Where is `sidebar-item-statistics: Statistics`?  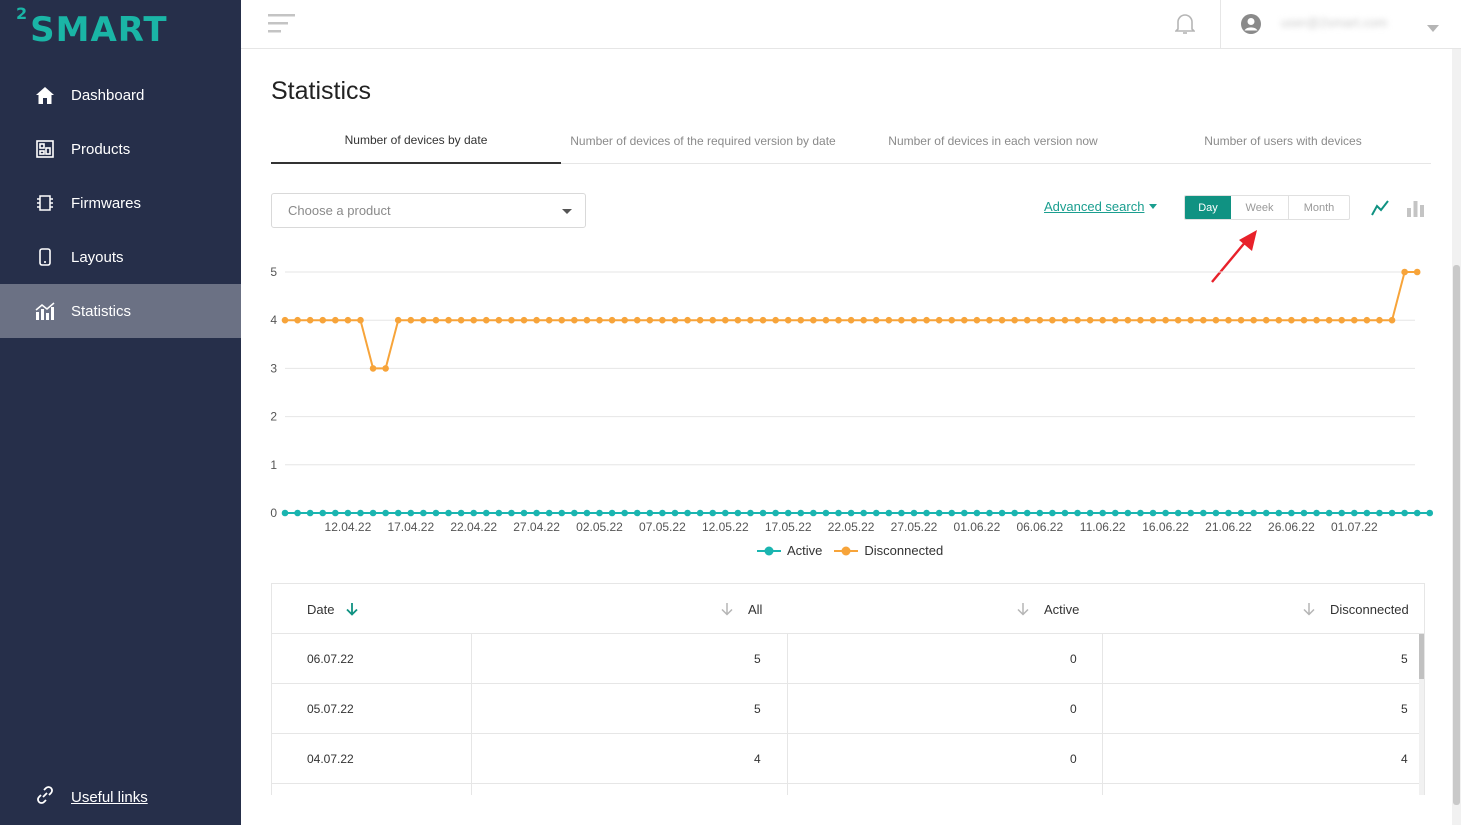 sidebar-item-statistics: Statistics is located at coordinates (120, 311).